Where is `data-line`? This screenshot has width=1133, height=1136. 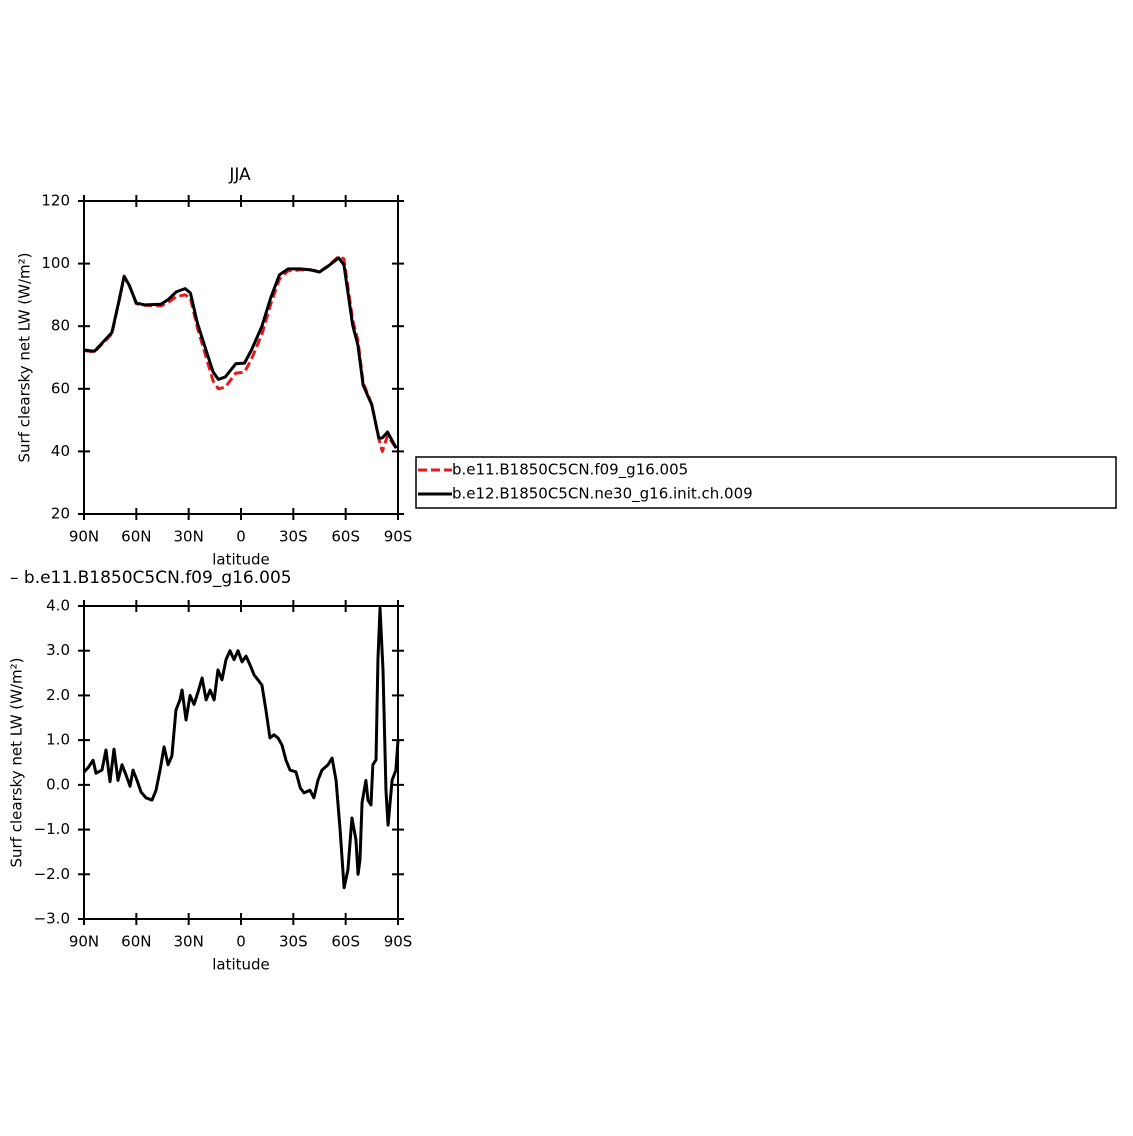
data-line is located at coordinates (241, 748).